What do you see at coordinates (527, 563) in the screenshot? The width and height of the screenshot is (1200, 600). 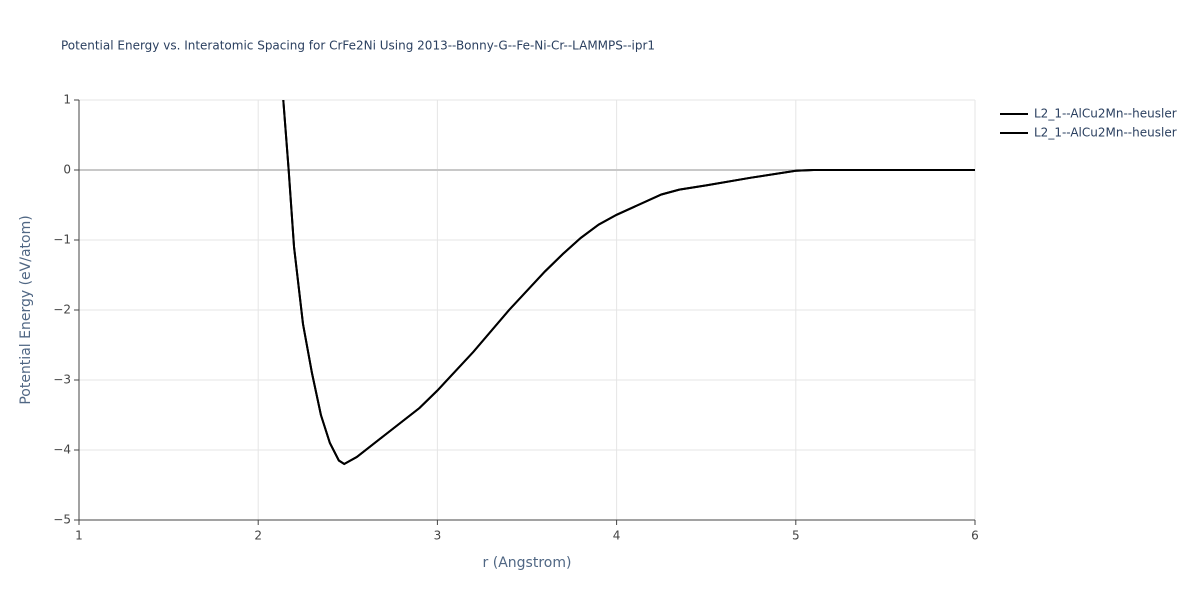 I see `x-axis-title: r (Angstrom)` at bounding box center [527, 563].